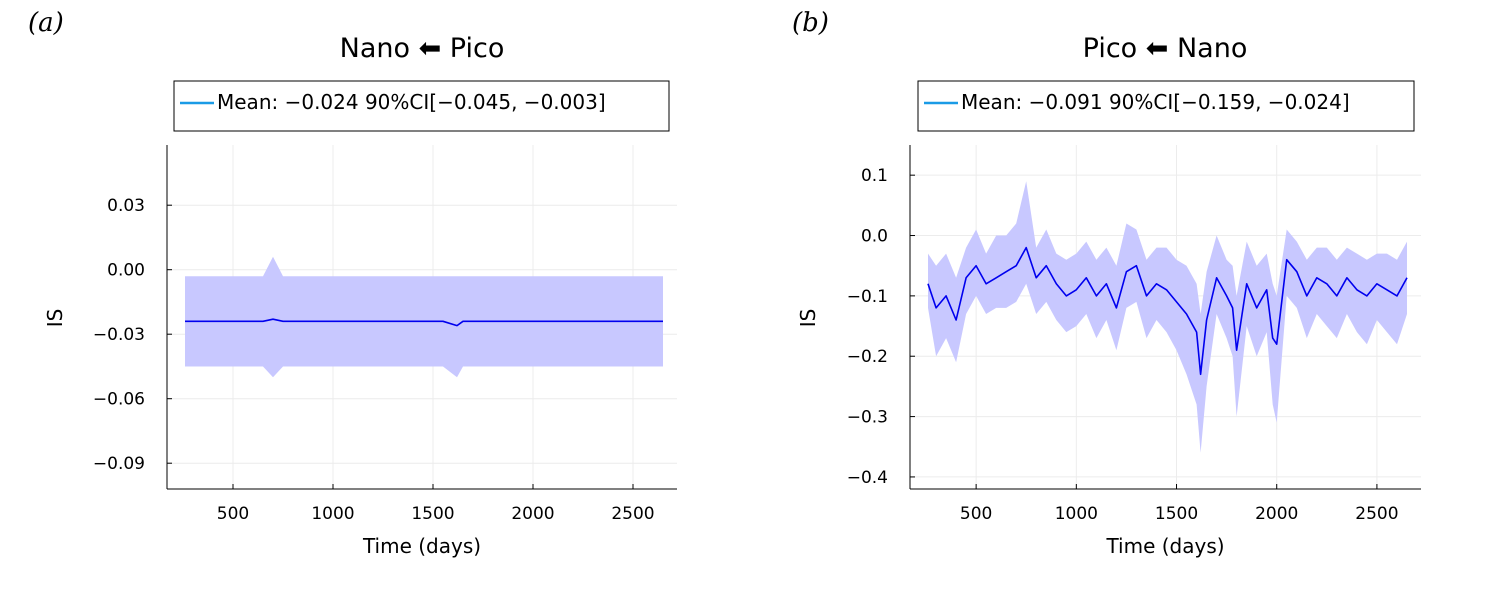 This screenshot has width=1500, height=600. I want to click on y-tick-label: −0.4, so click(867, 478).